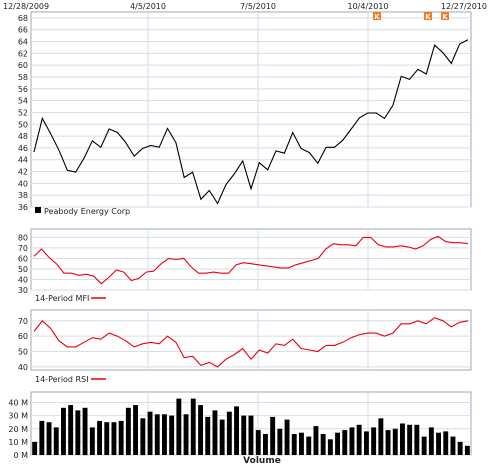 The height and width of the screenshot is (469, 490). Describe the element at coordinates (23, 148) in the screenshot. I see `price-y-tick-label: 46` at that location.